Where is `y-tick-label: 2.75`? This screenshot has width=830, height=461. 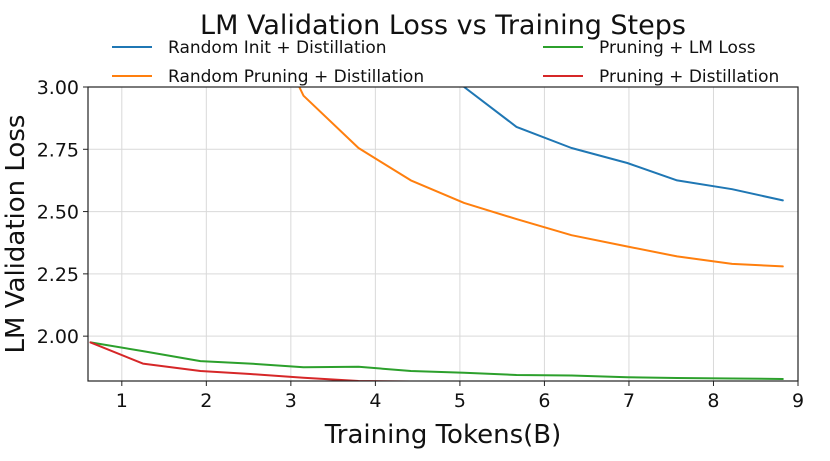 y-tick-label: 2.75 is located at coordinates (58, 150).